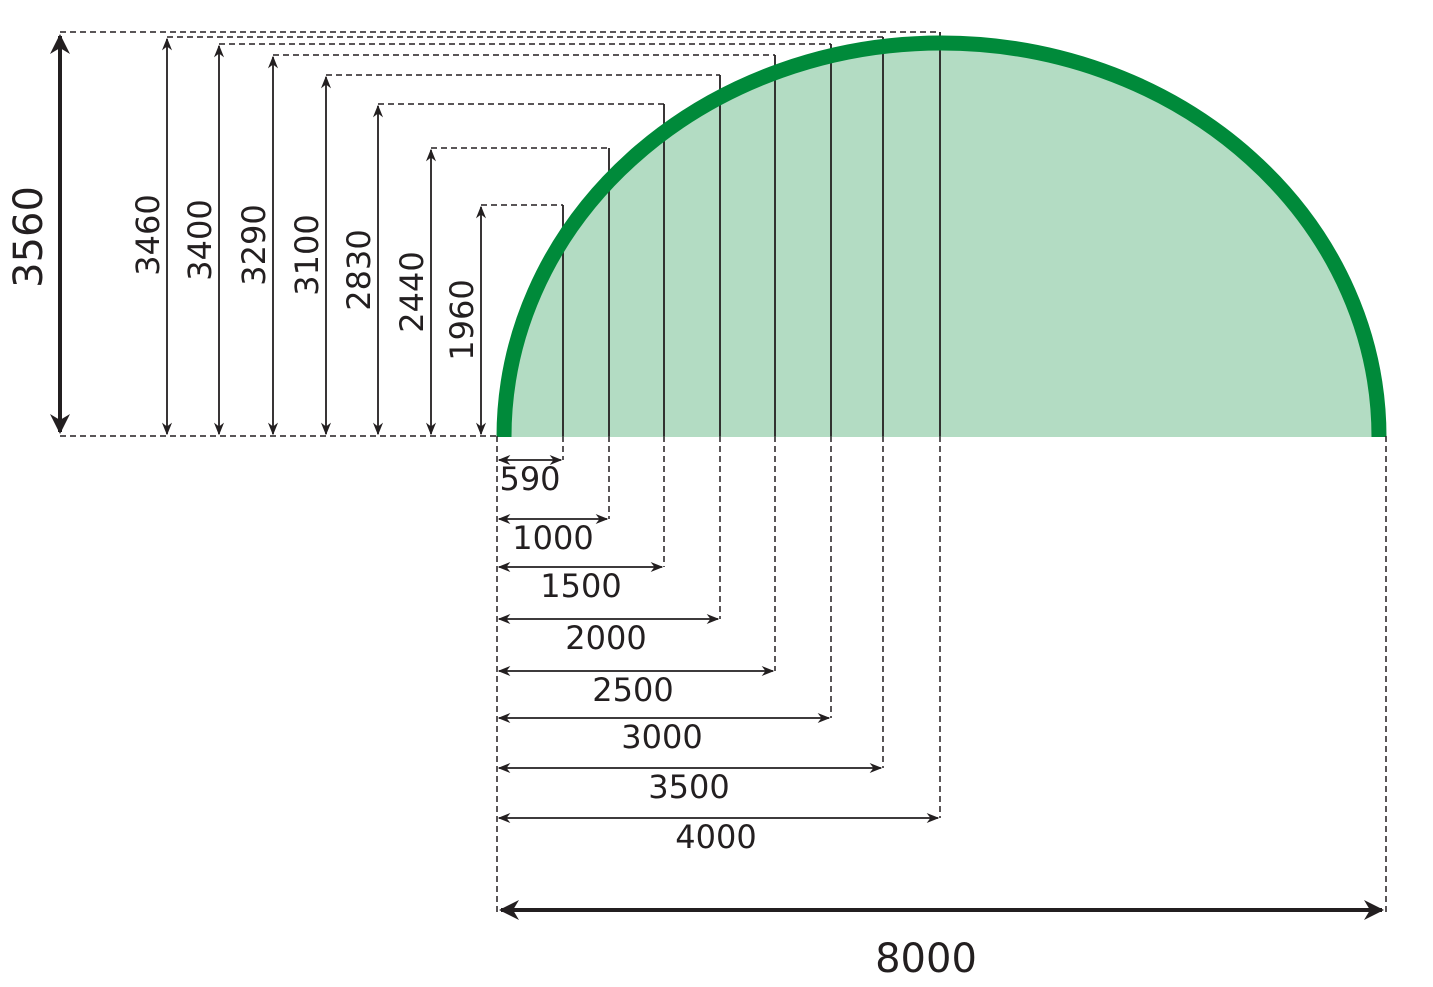 Image resolution: width=1433 pixels, height=987 pixels. What do you see at coordinates (632, 690) in the screenshot?
I see `offset-label-2500: 2500` at bounding box center [632, 690].